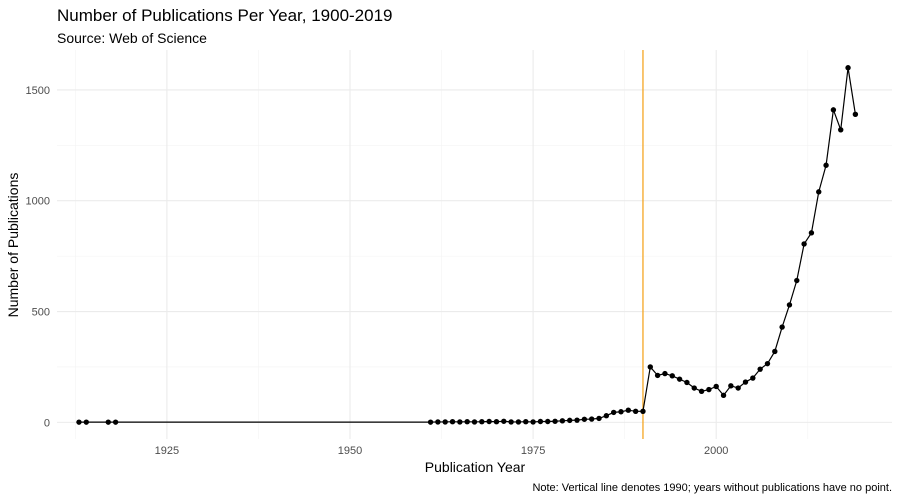 The image size is (900, 500). Describe the element at coordinates (132, 38) in the screenshot. I see `chart-subtitle: Source: Web of Science` at that location.